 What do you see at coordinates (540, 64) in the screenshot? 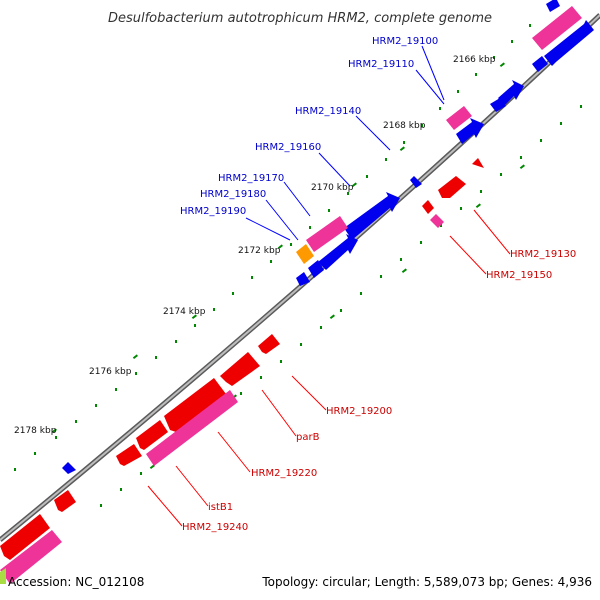
I see `feature-cds-top-small` at bounding box center [540, 64].